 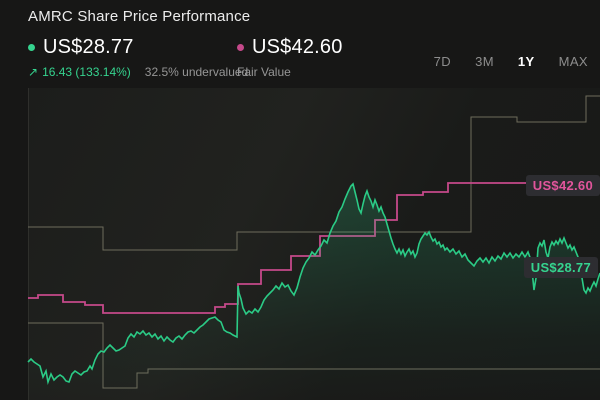 I want to click on range-button-1y: 1Y, so click(x=526, y=61).